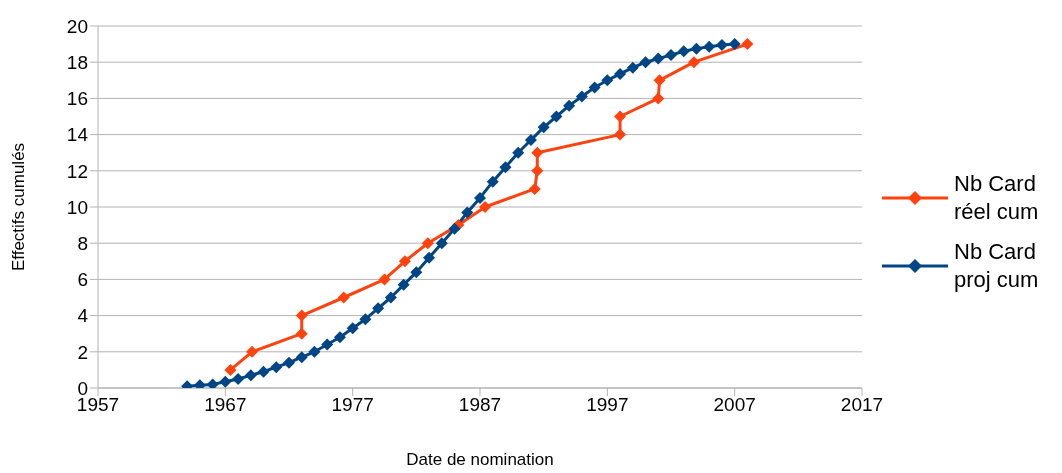 This screenshot has height=473, width=1062. What do you see at coordinates (734, 405) in the screenshot?
I see `x-tick-label: 2007` at bounding box center [734, 405].